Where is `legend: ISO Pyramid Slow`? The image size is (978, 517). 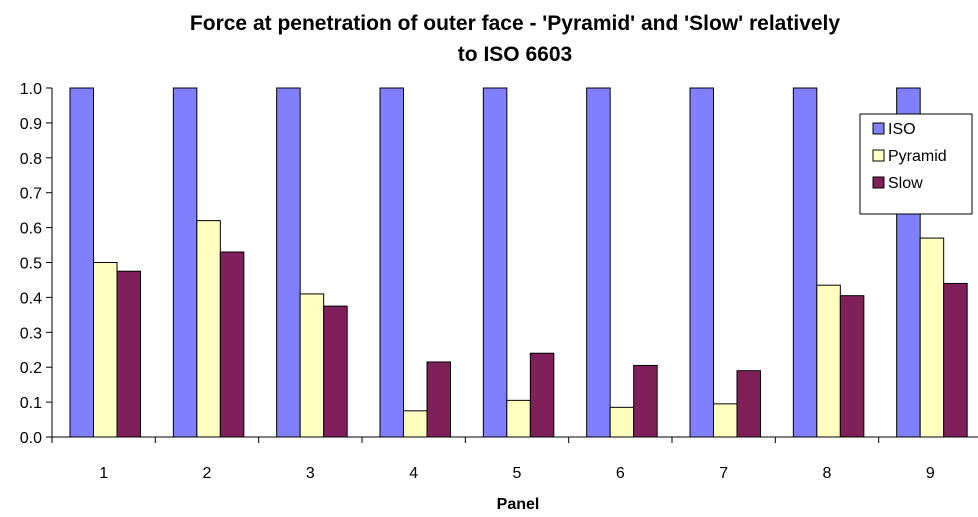
legend: ISO Pyramid Slow is located at coordinates (916, 164).